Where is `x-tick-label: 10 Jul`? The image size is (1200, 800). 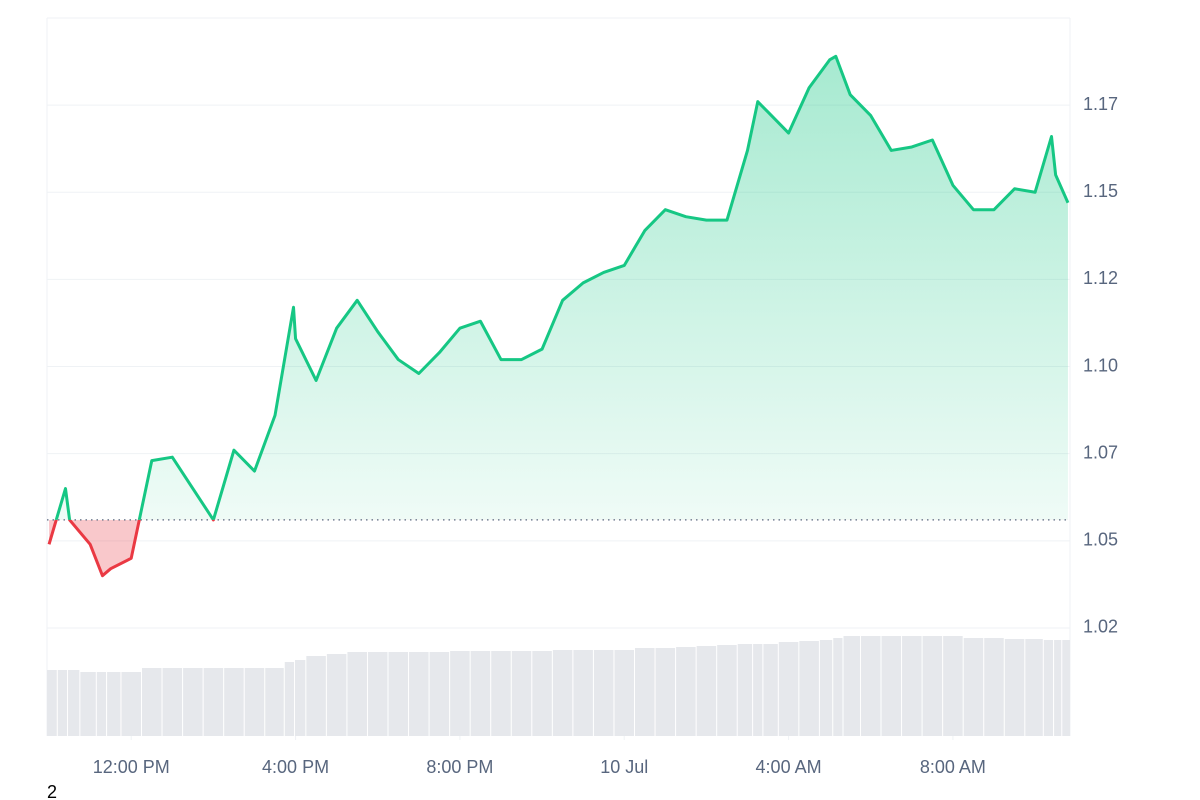 x-tick-label: 10 Jul is located at coordinates (624, 767).